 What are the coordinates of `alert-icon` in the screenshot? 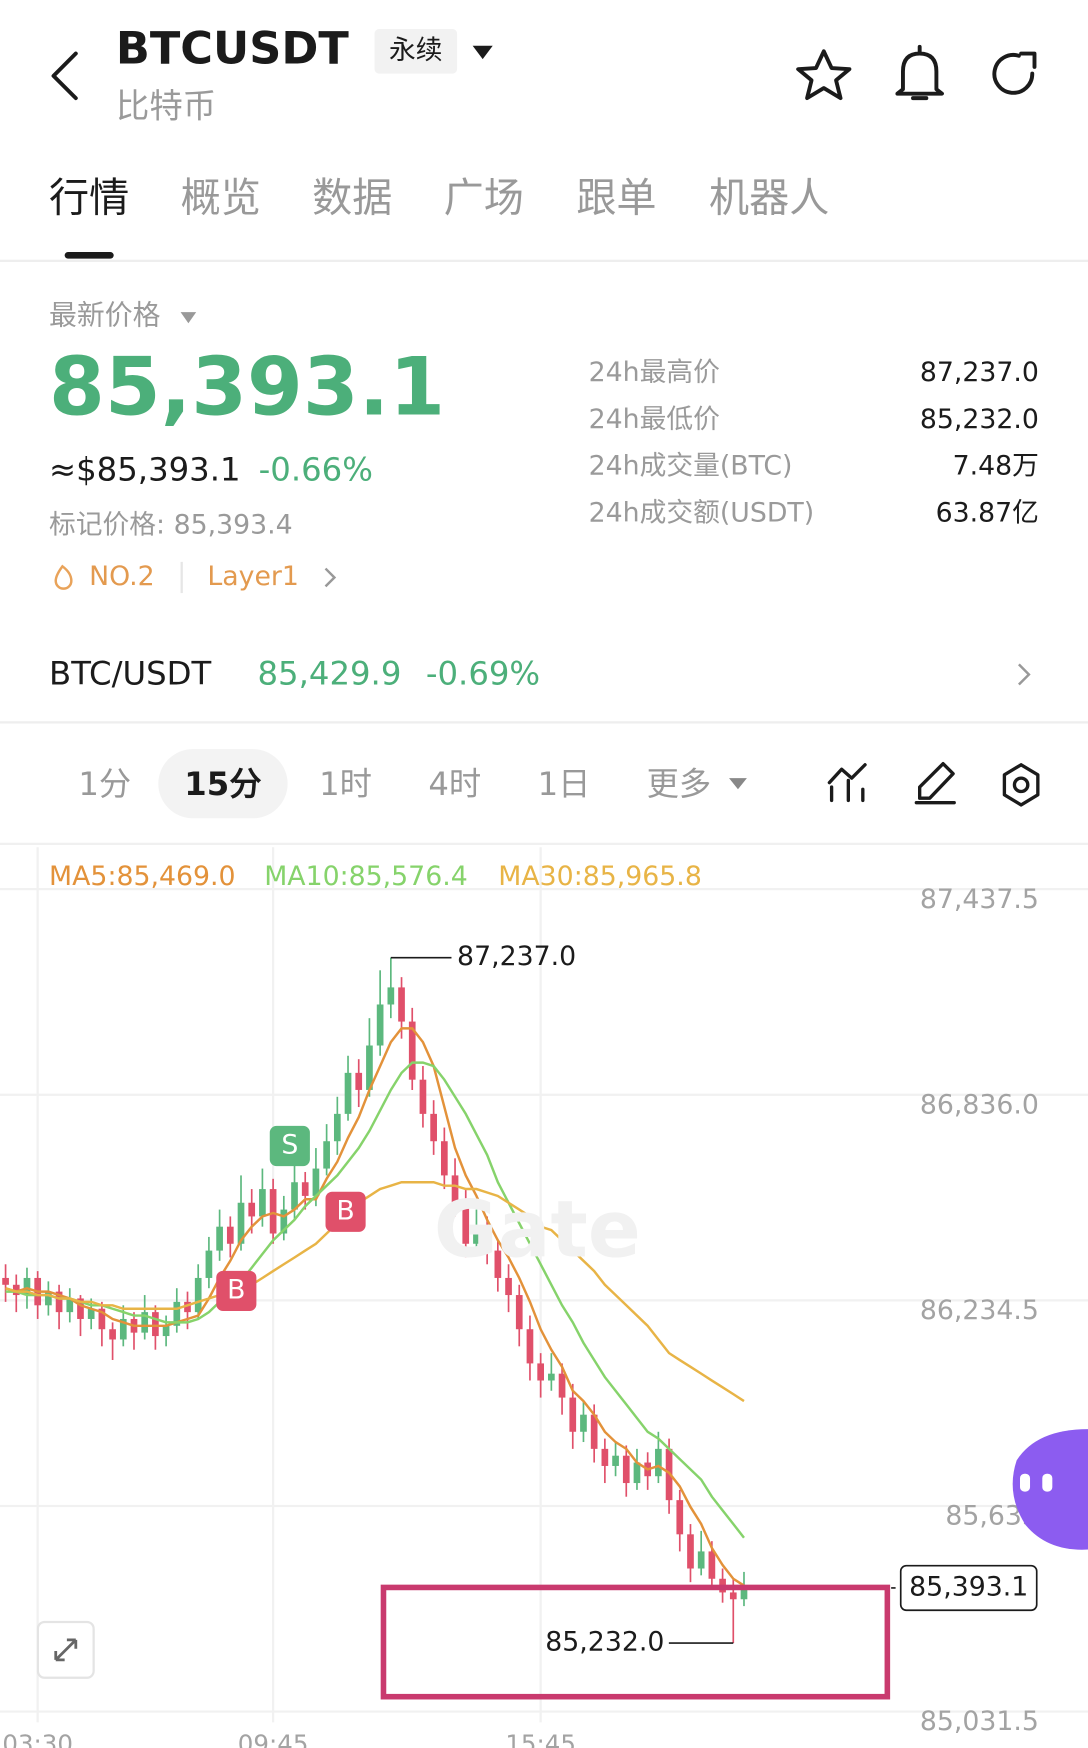 It's located at (919, 72).